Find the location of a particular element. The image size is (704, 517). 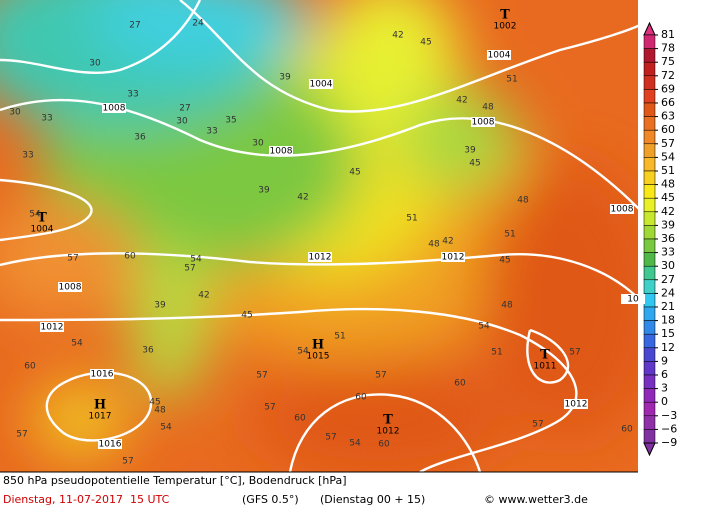

colorbar-label: 30 is located at coordinates (668, 265).